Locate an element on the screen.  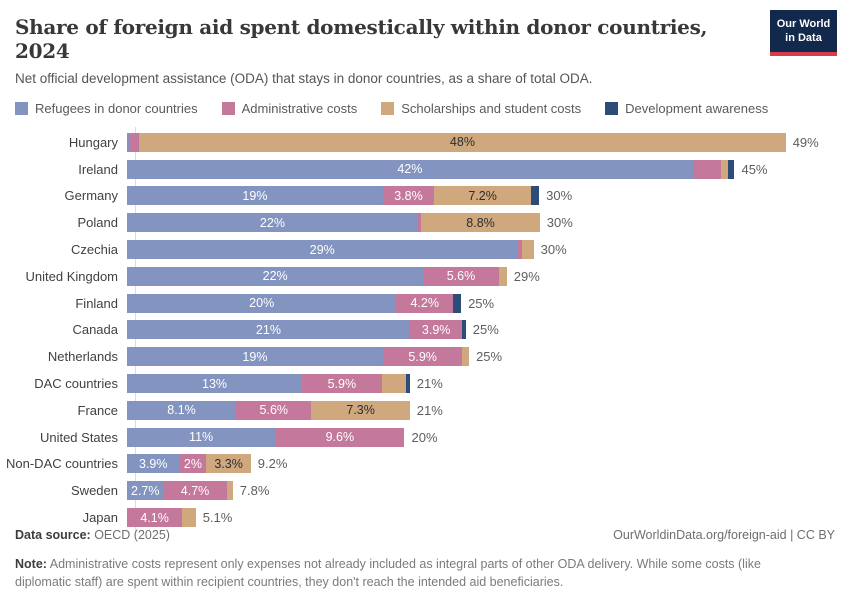
legend-item-awareness: Development awareness is located at coordinates (686, 108).